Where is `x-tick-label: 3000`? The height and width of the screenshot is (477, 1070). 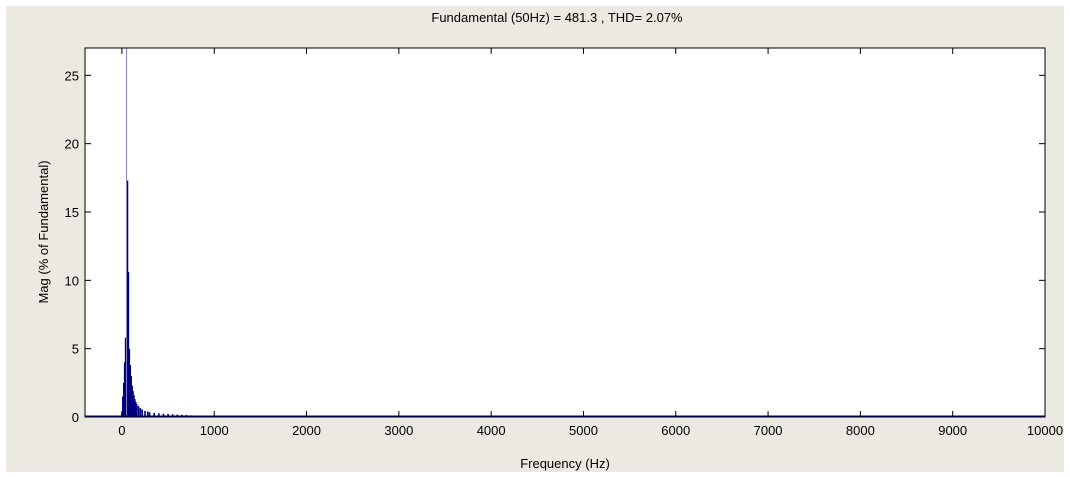 x-tick-label: 3000 is located at coordinates (398, 430).